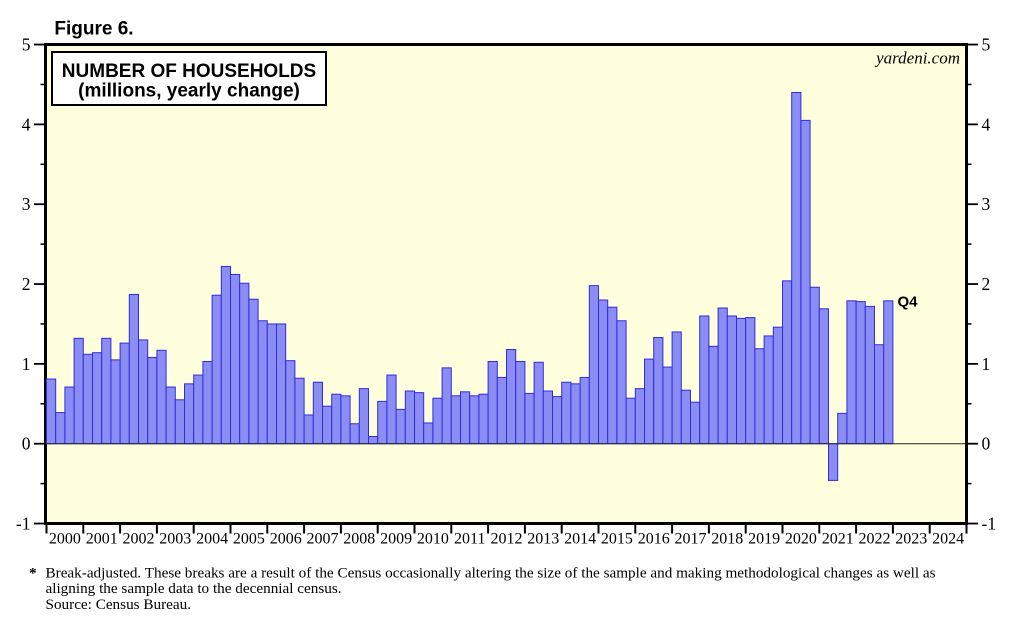  Describe the element at coordinates (801, 539) in the screenshot. I see `svg-text: 2020` at that location.